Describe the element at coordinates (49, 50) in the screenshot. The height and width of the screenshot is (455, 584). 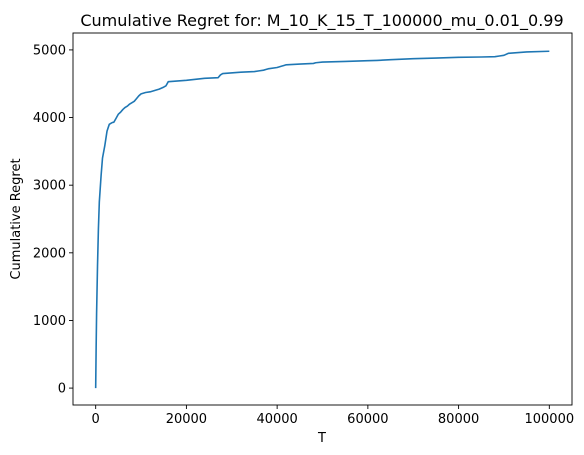
I see `y-tick-label: 5000` at that location.